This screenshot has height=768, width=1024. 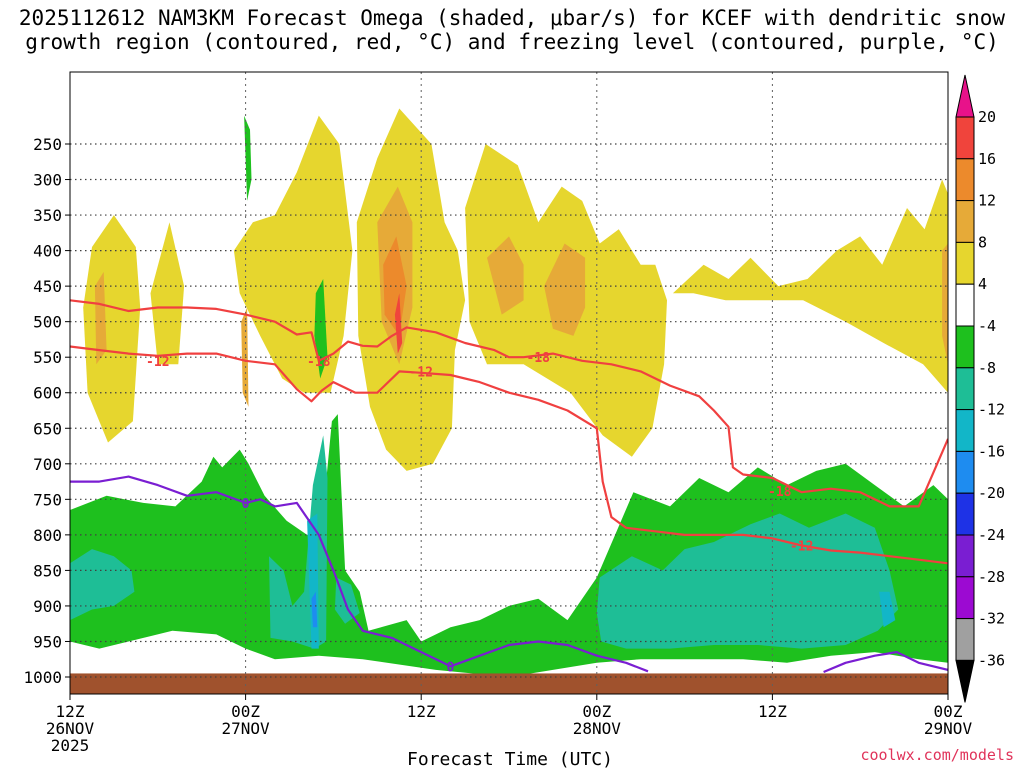 What do you see at coordinates (47, 606) in the screenshot?
I see `y-tick-label-900: 900` at bounding box center [47, 606].